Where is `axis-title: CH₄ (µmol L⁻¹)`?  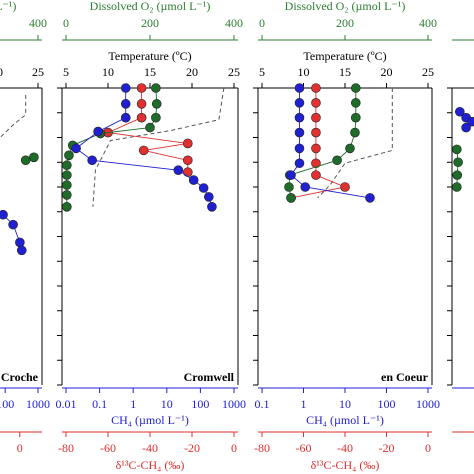 axis-title: CH₄ (µmol L⁻¹) is located at coordinates (345, 420).